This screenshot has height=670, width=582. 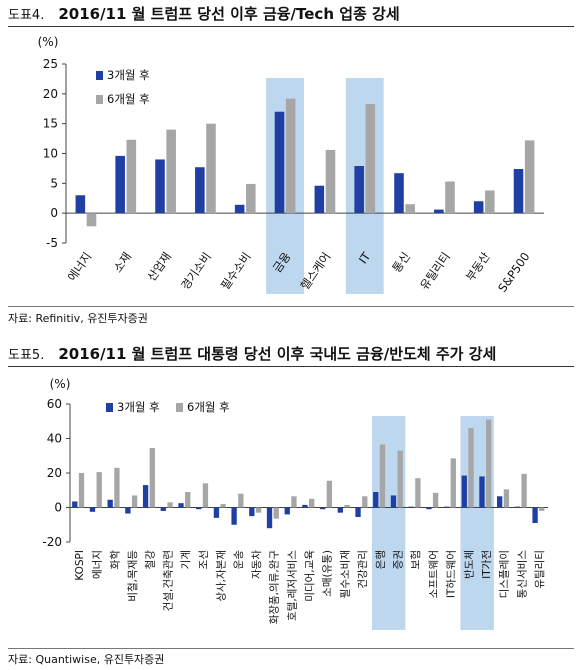 I want to click on x-category-label: 은행, so click(x=381, y=559).